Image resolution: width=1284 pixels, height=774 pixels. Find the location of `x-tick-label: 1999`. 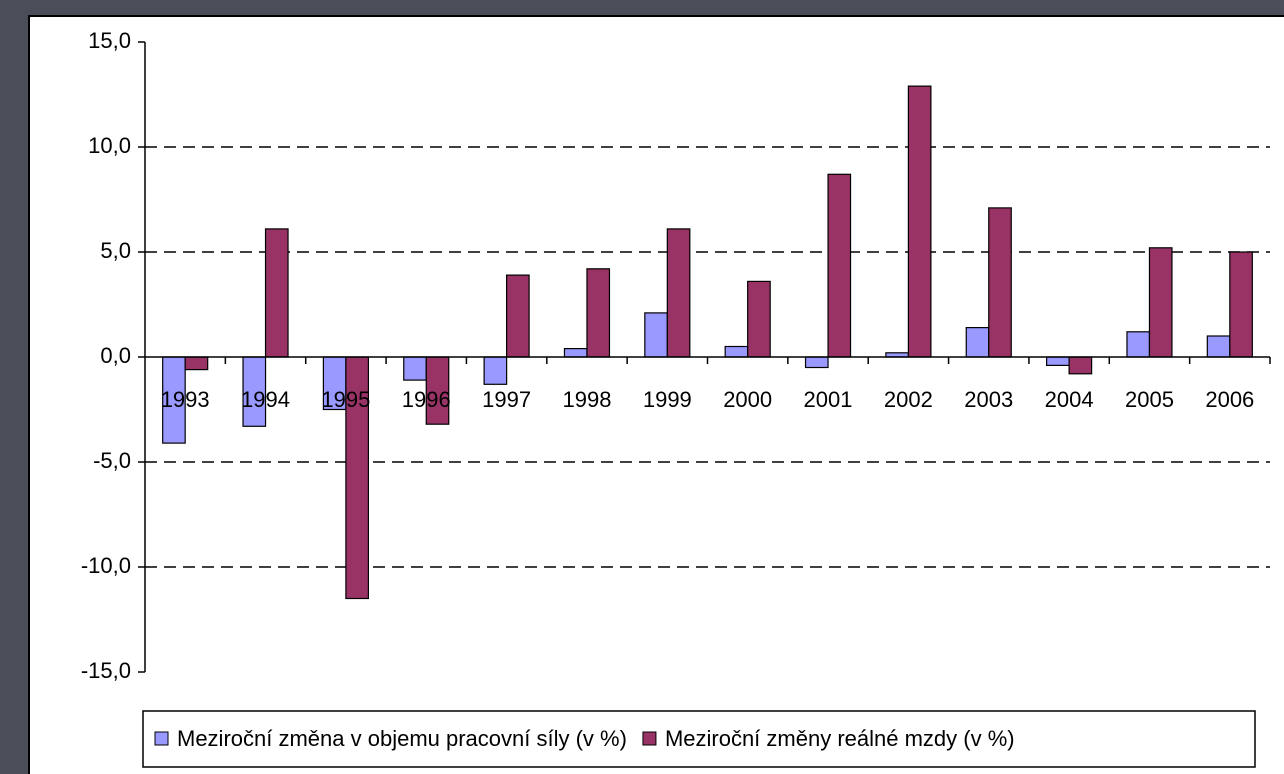

x-tick-label: 1999 is located at coordinates (667, 399).